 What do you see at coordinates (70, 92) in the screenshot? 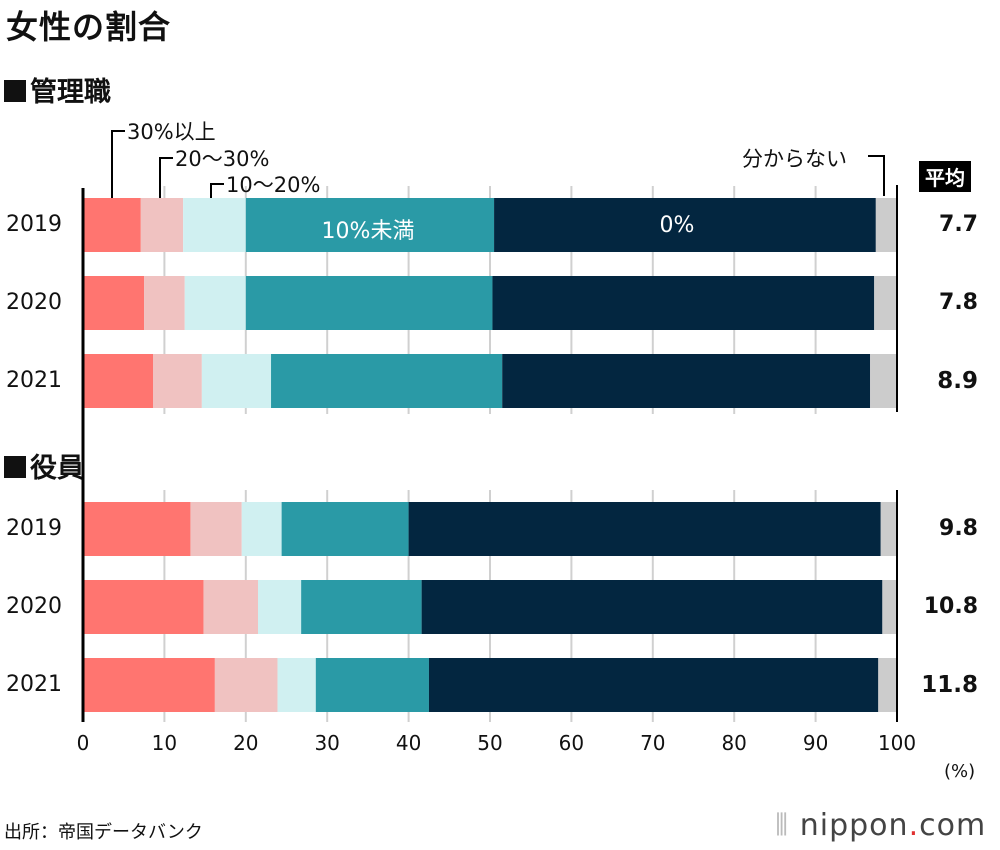
I see `section-label: 管理職` at bounding box center [70, 92].